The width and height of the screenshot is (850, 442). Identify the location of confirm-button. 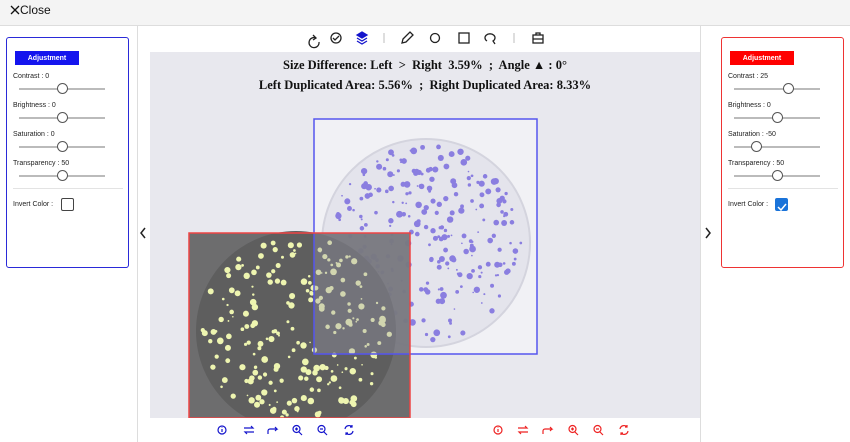
(336, 38).